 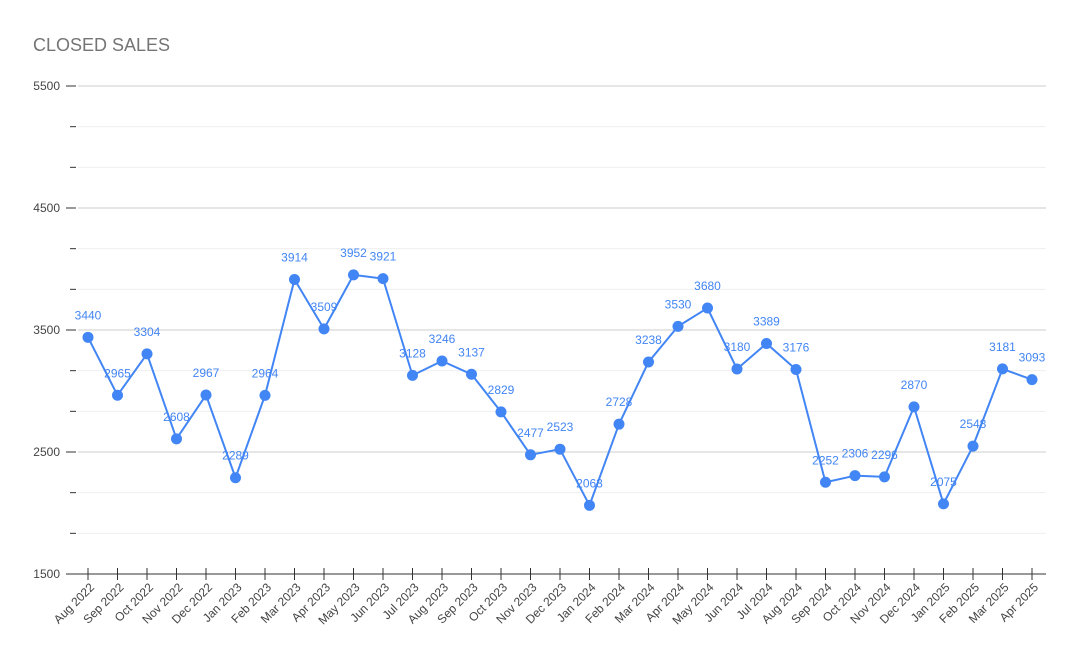 What do you see at coordinates (46, 208) in the screenshot?
I see `y-tick-label: 4500` at bounding box center [46, 208].